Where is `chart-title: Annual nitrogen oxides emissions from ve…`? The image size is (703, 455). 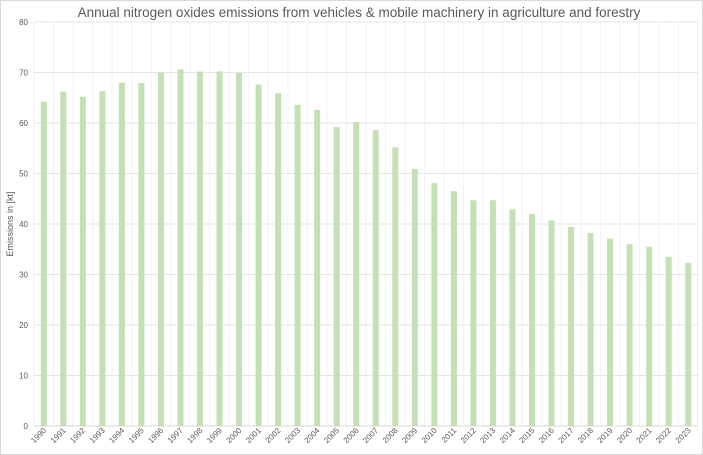 chart-title: Annual nitrogen oxides emissions from ve… is located at coordinates (359, 12).